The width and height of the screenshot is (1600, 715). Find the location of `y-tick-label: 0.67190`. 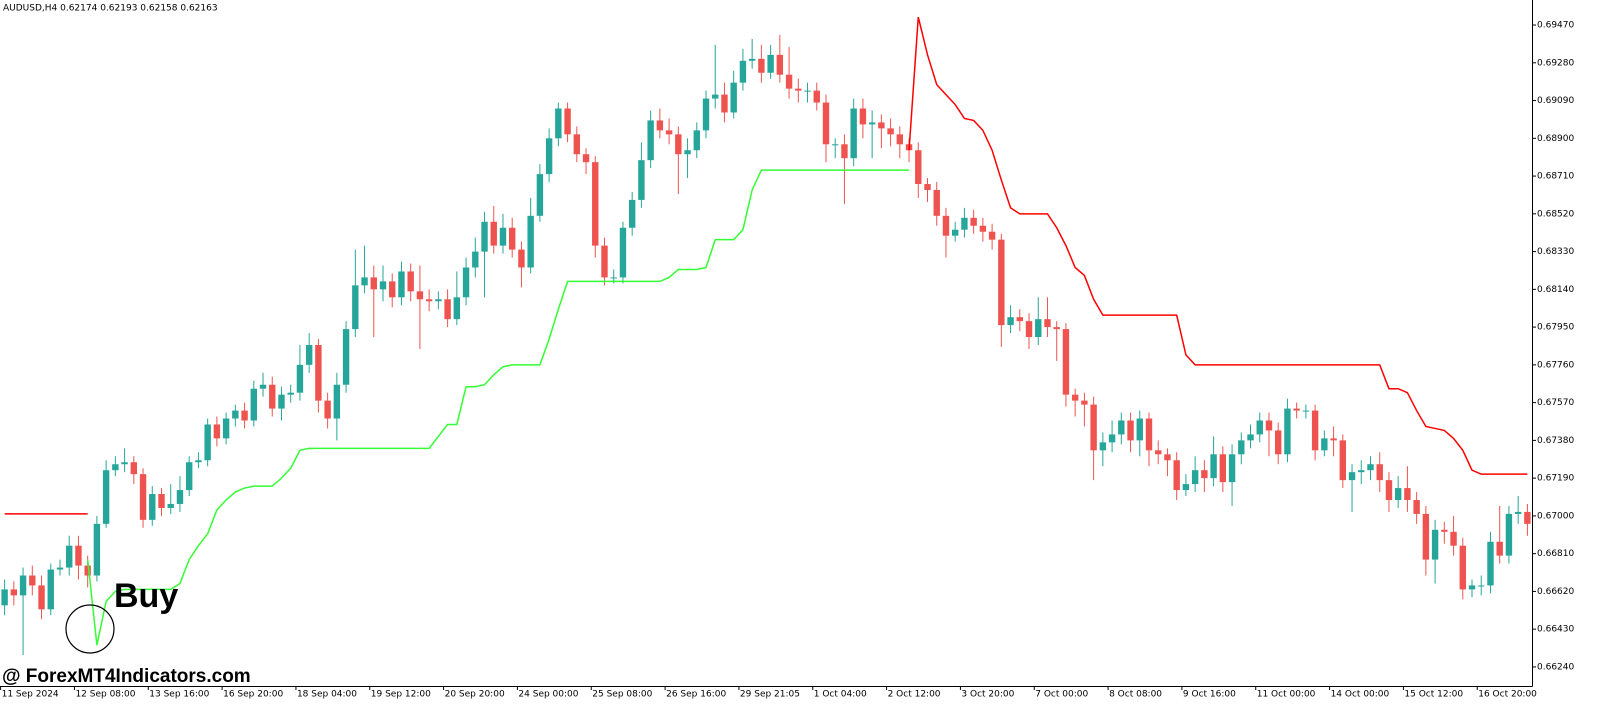

y-tick-label: 0.67190 is located at coordinates (1555, 479).